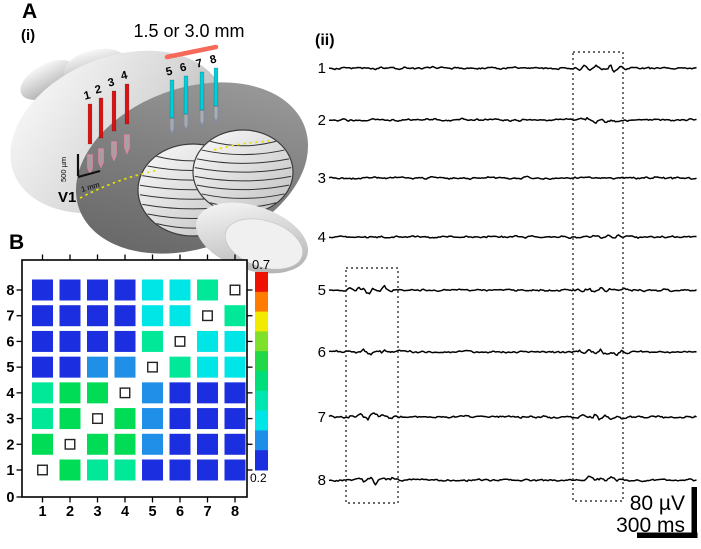 This screenshot has width=701, height=549. Describe the element at coordinates (322, 68) in the screenshot. I see `trace-channel-label: 1` at that location.